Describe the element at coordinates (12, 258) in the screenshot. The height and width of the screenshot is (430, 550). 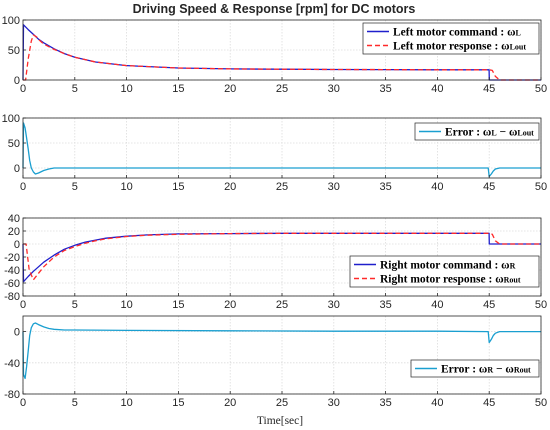
I see `y-tick-label: -20` at that location.